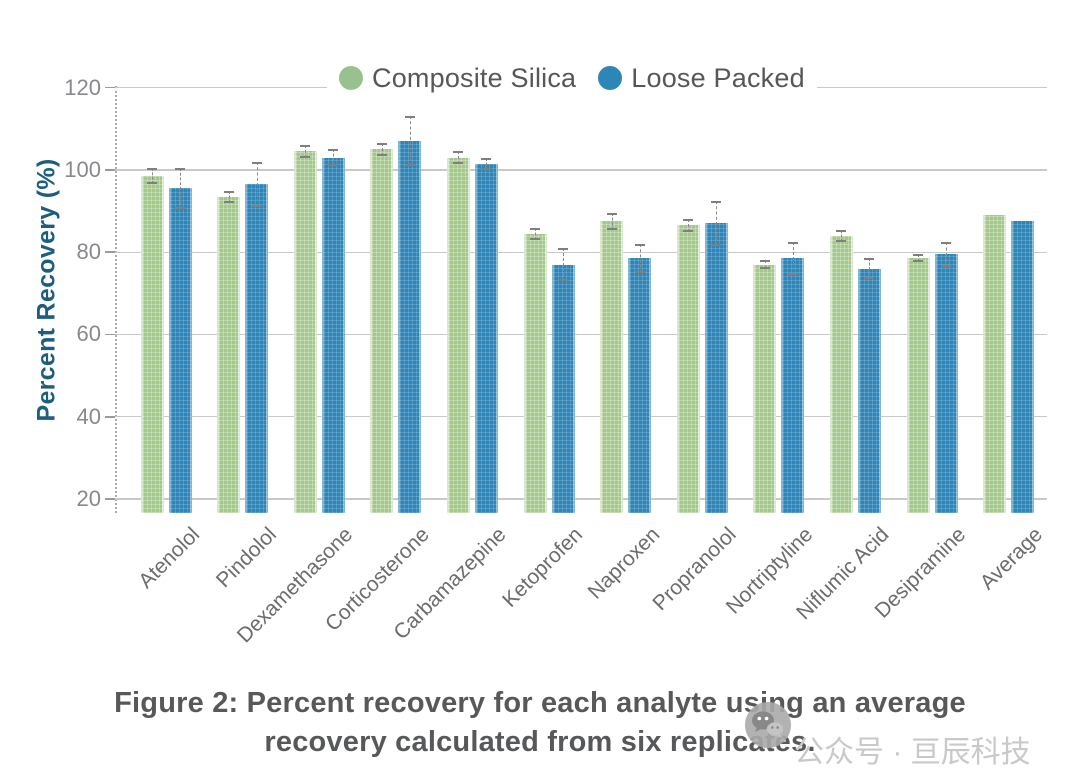  Describe the element at coordinates (256, 184) in the screenshot. I see `error-bar-loose-packed-pindolol` at that location.